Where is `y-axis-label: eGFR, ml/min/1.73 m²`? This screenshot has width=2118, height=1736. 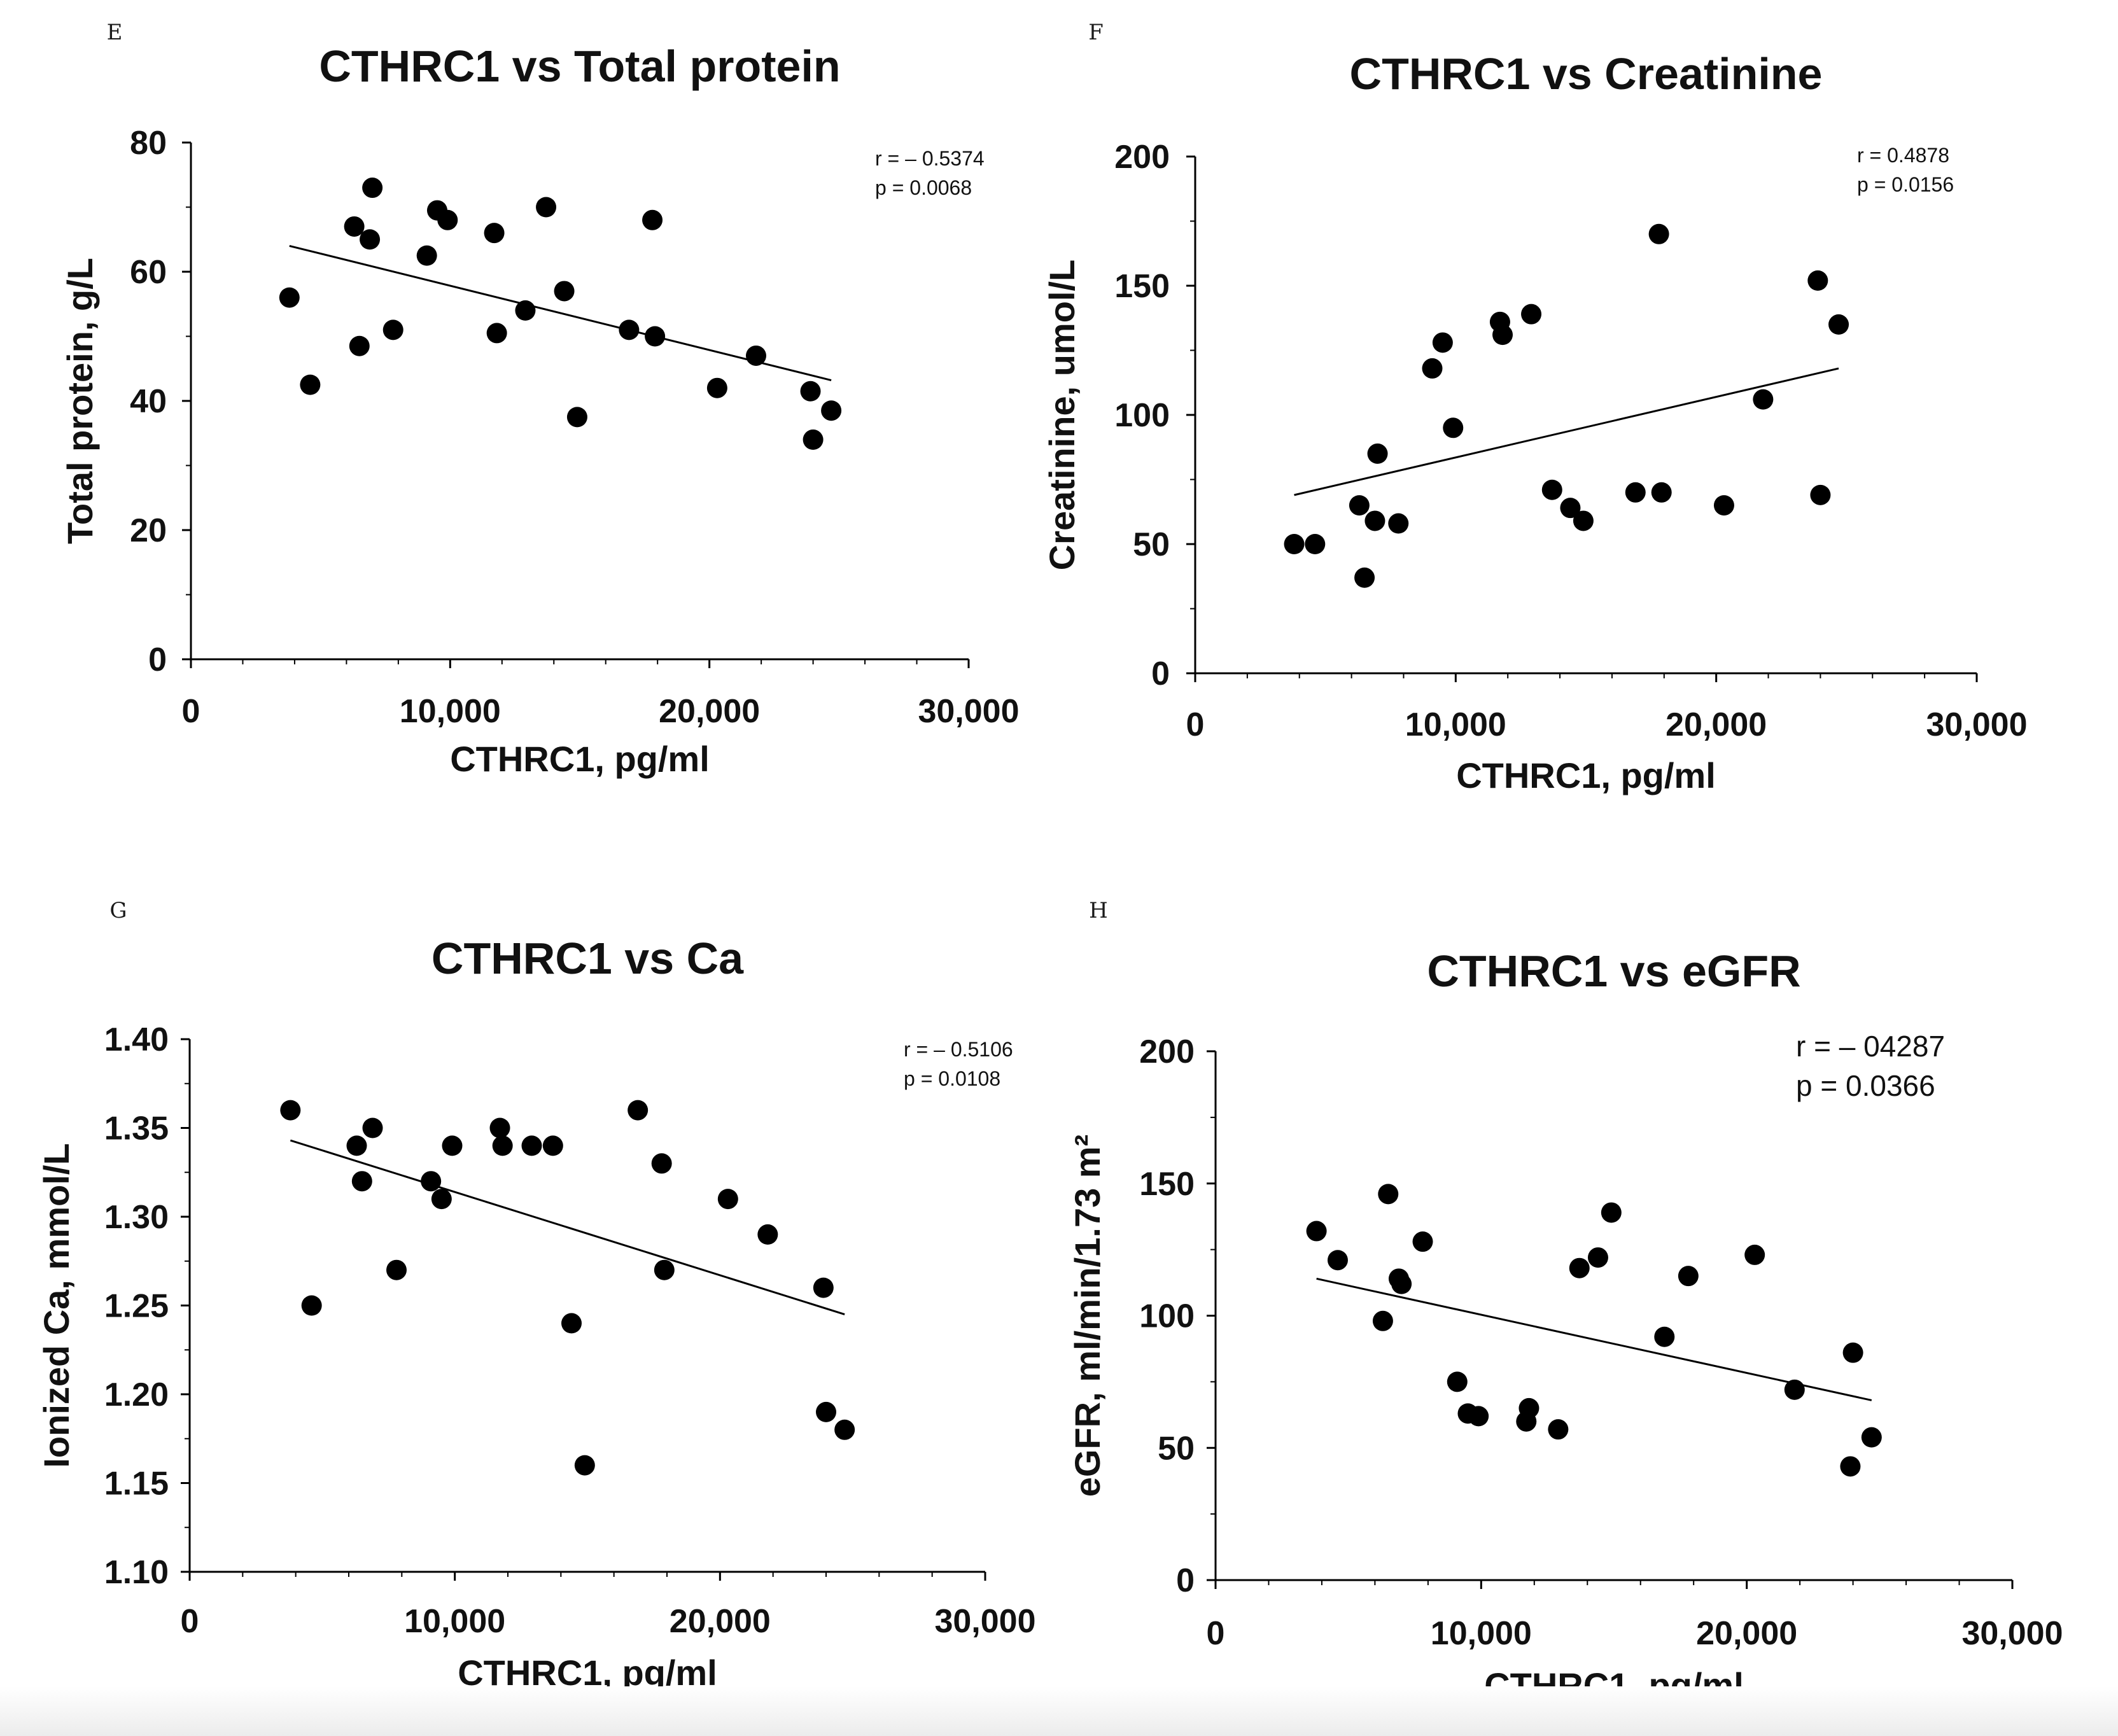 y-axis-label: eGFR, ml/min/1.73 m² is located at coordinates (1087, 1316).